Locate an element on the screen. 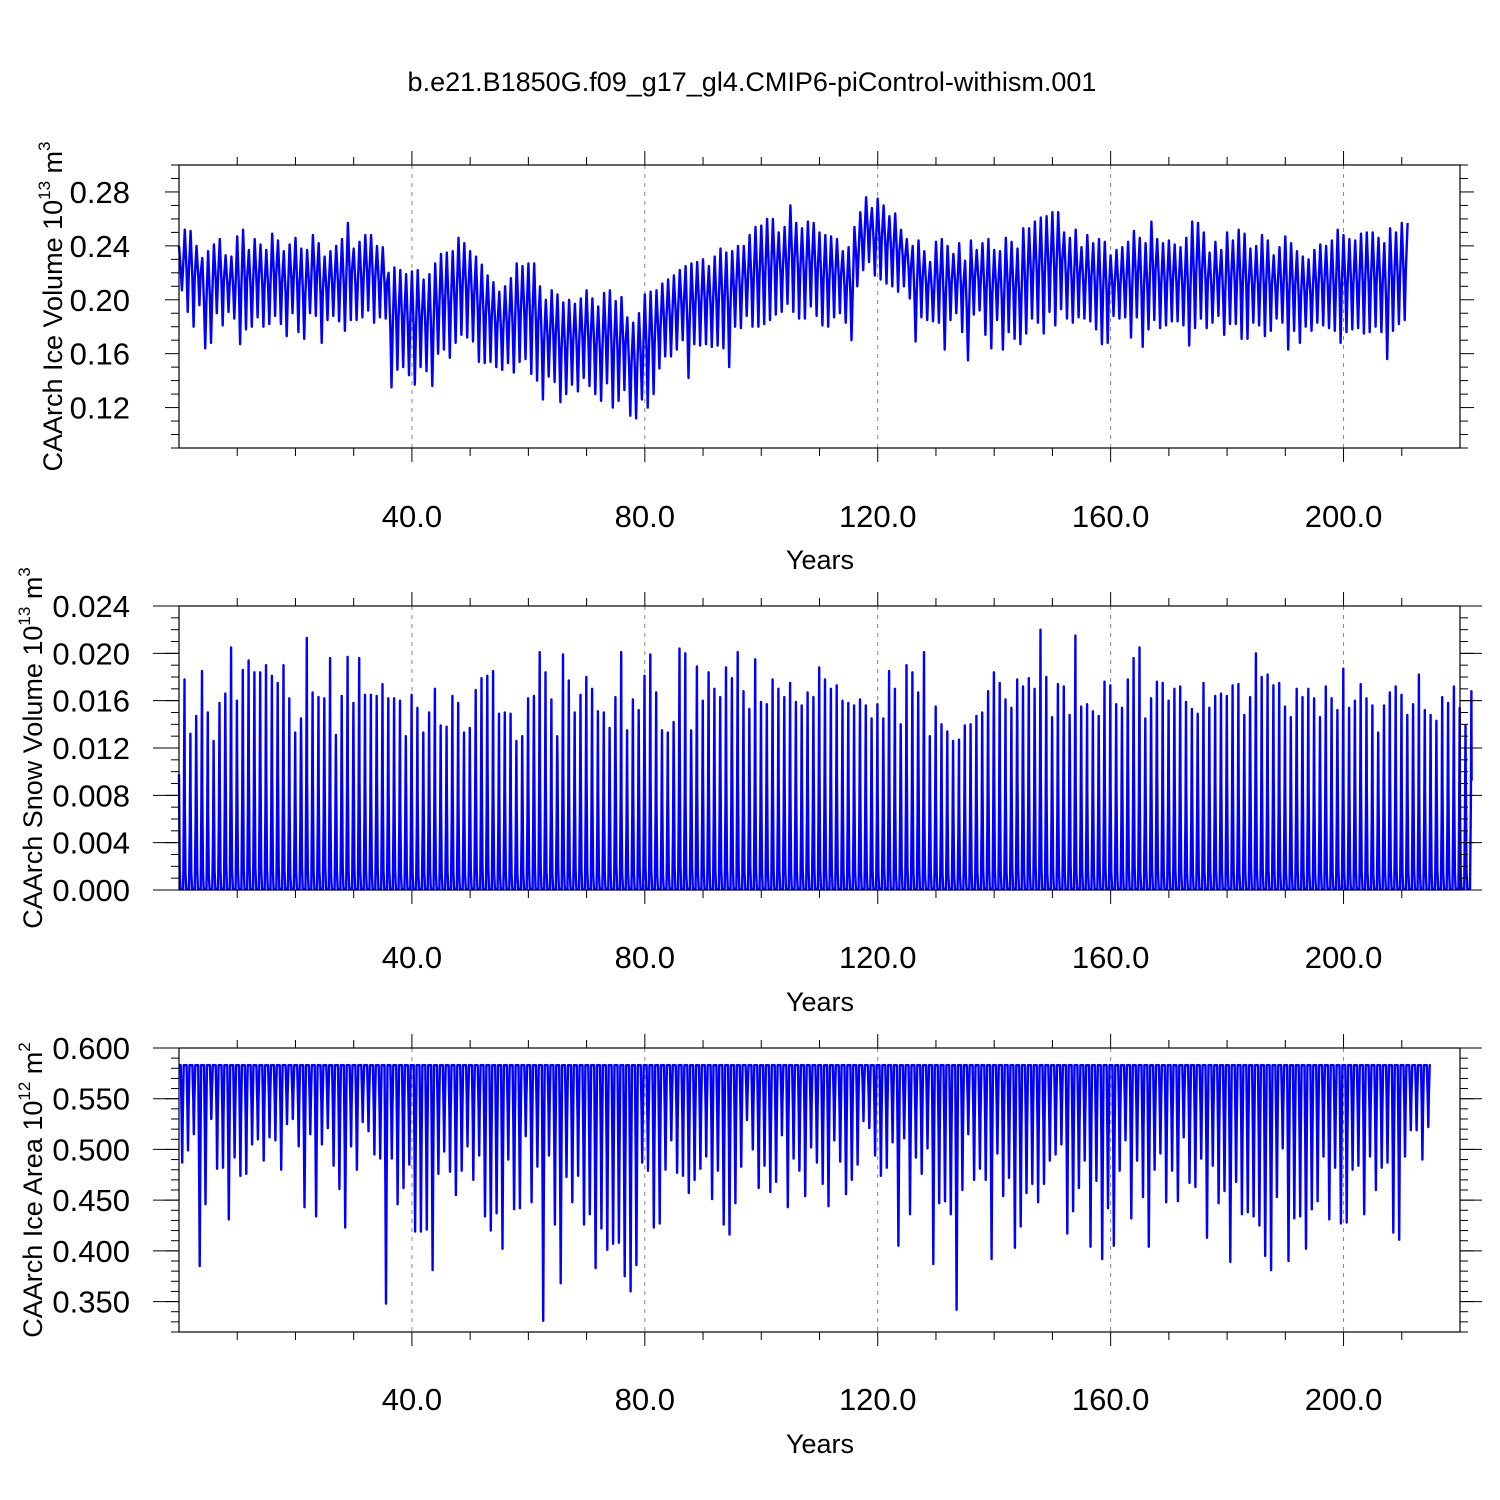 This screenshot has height=1500, width=1500. y-tick-label: 0.28 is located at coordinates (100, 192).